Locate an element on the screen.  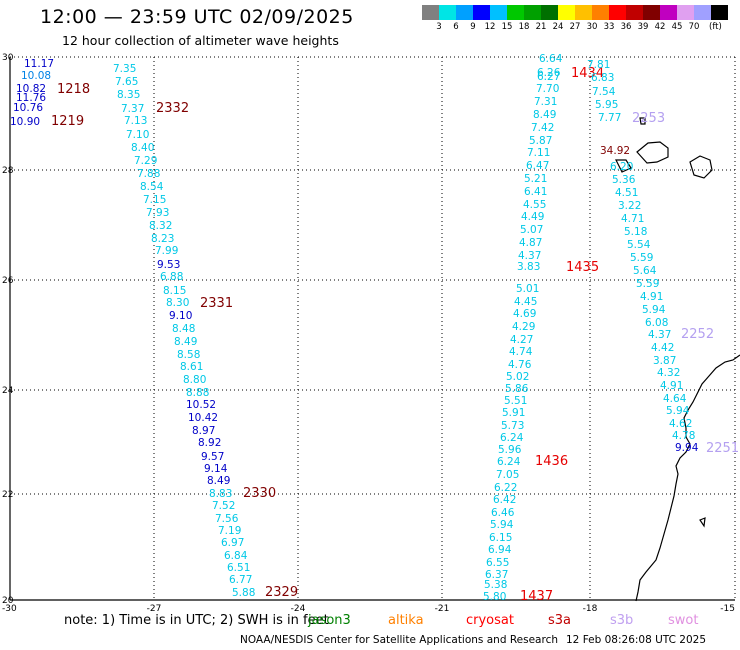
wave-height-value: 4.49 is located at coordinates (532, 217).